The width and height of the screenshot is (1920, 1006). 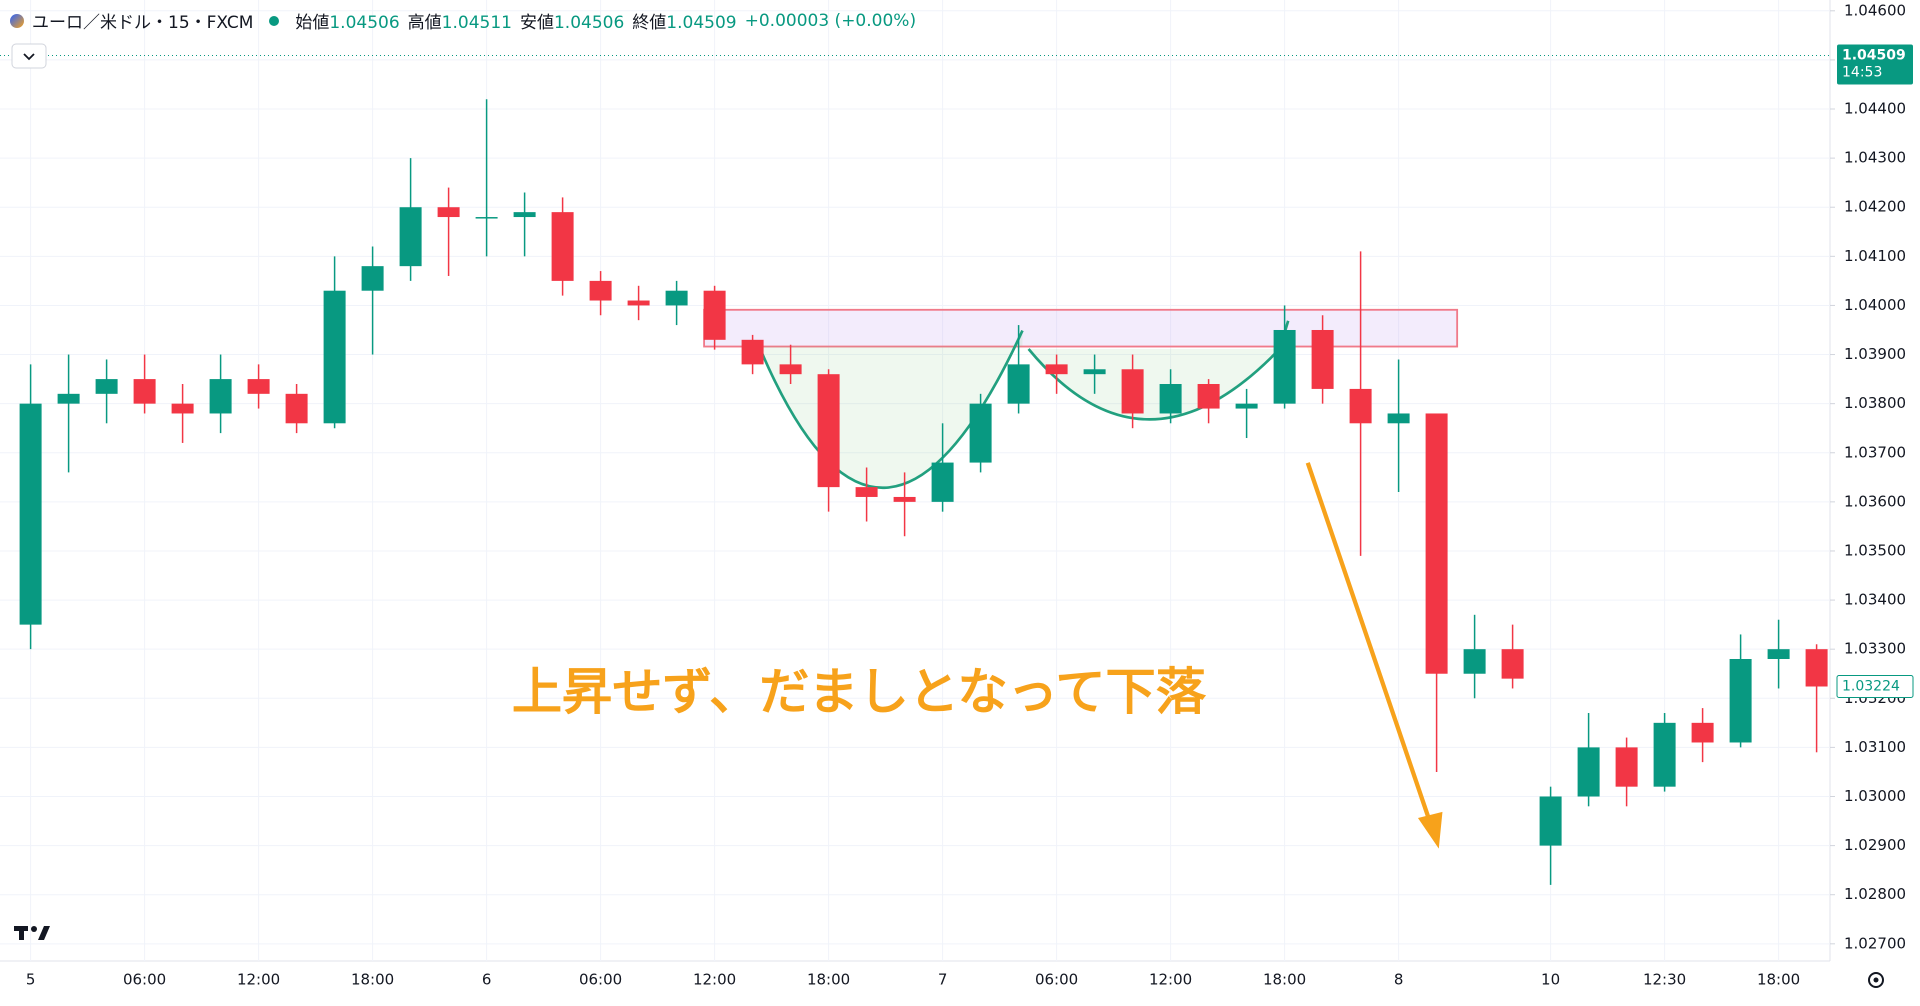 What do you see at coordinates (29, 56) in the screenshot?
I see `collapse-button` at bounding box center [29, 56].